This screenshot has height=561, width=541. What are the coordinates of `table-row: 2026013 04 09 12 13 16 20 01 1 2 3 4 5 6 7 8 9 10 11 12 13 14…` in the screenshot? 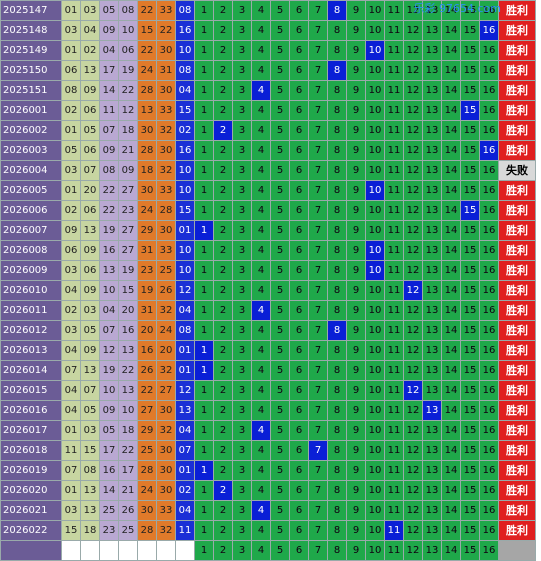 It's located at (268, 350).